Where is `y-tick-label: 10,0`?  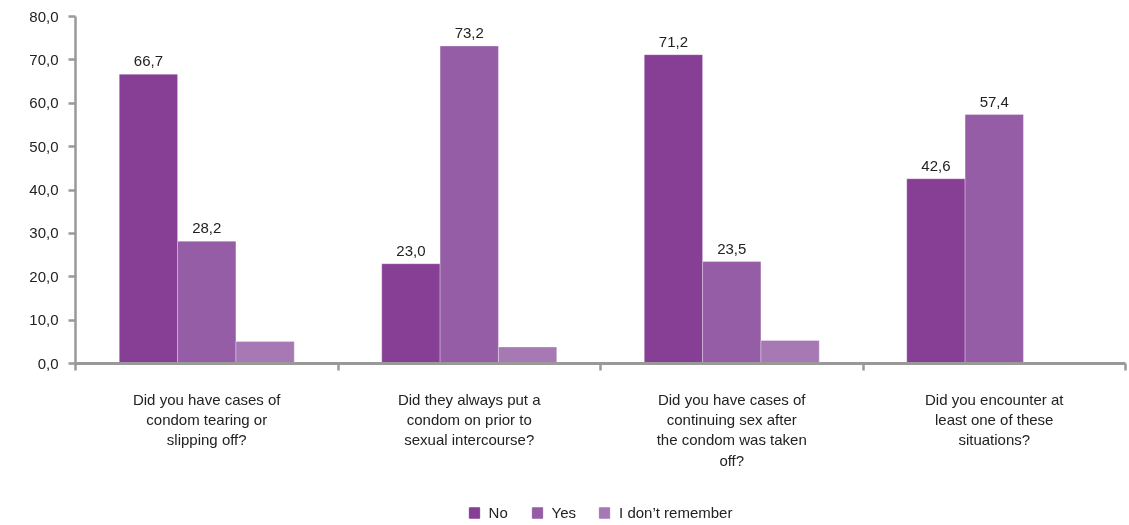 y-tick-label: 10,0 is located at coordinates (44, 320).